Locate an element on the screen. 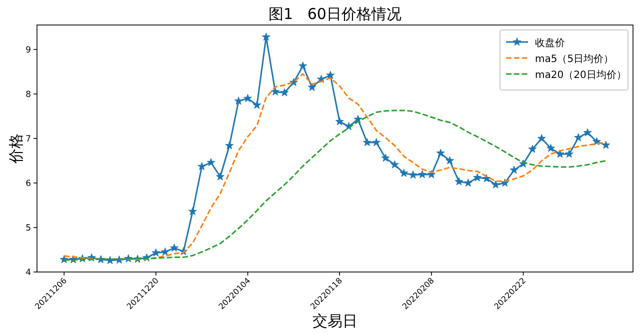 The image size is (640, 334). y-tick-label: 7 is located at coordinates (28, 139).